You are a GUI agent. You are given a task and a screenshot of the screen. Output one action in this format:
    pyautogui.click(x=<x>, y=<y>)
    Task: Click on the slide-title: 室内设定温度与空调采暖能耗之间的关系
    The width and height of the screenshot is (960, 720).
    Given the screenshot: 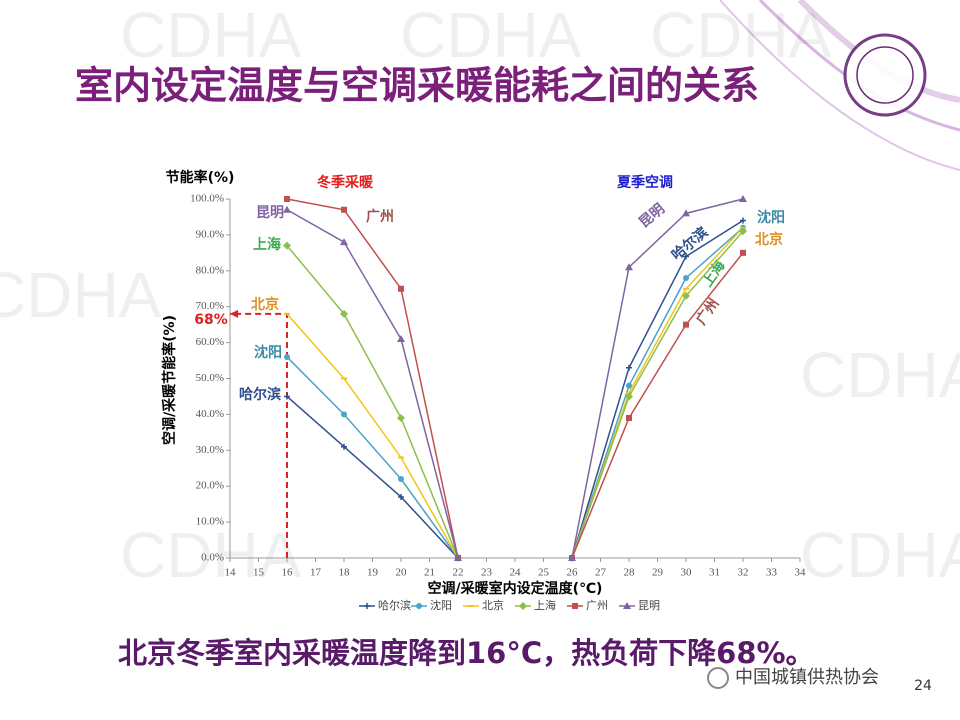 What is the action you would take?
    pyautogui.click(x=417, y=86)
    